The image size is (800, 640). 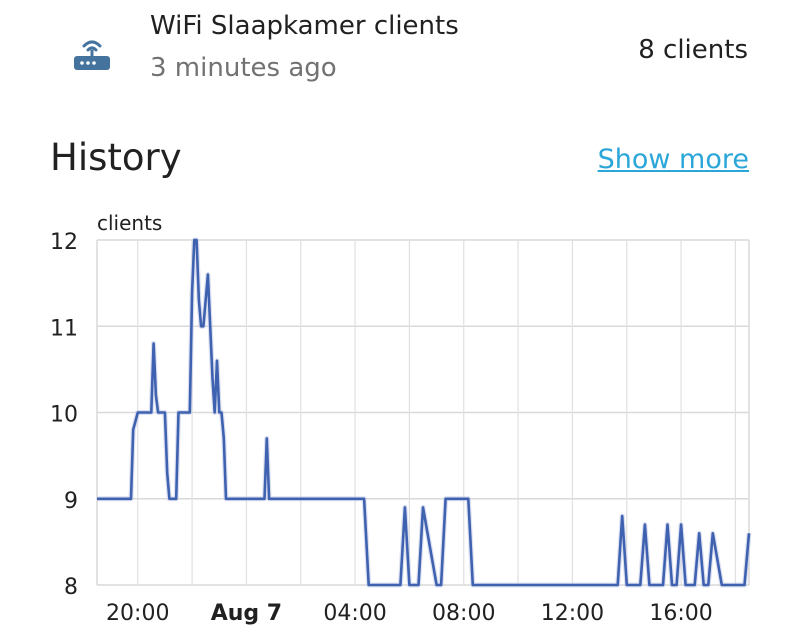 I want to click on y-tick-label: 10, so click(x=64, y=415).